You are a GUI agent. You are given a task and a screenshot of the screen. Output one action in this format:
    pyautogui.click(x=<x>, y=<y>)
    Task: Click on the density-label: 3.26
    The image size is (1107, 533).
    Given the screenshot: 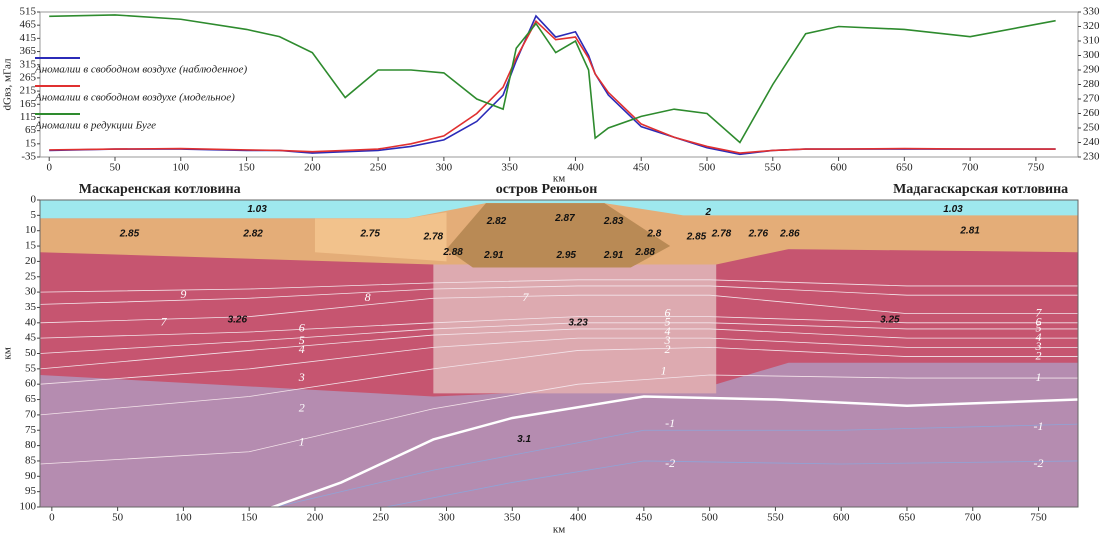 What is the action you would take?
    pyautogui.click(x=238, y=319)
    